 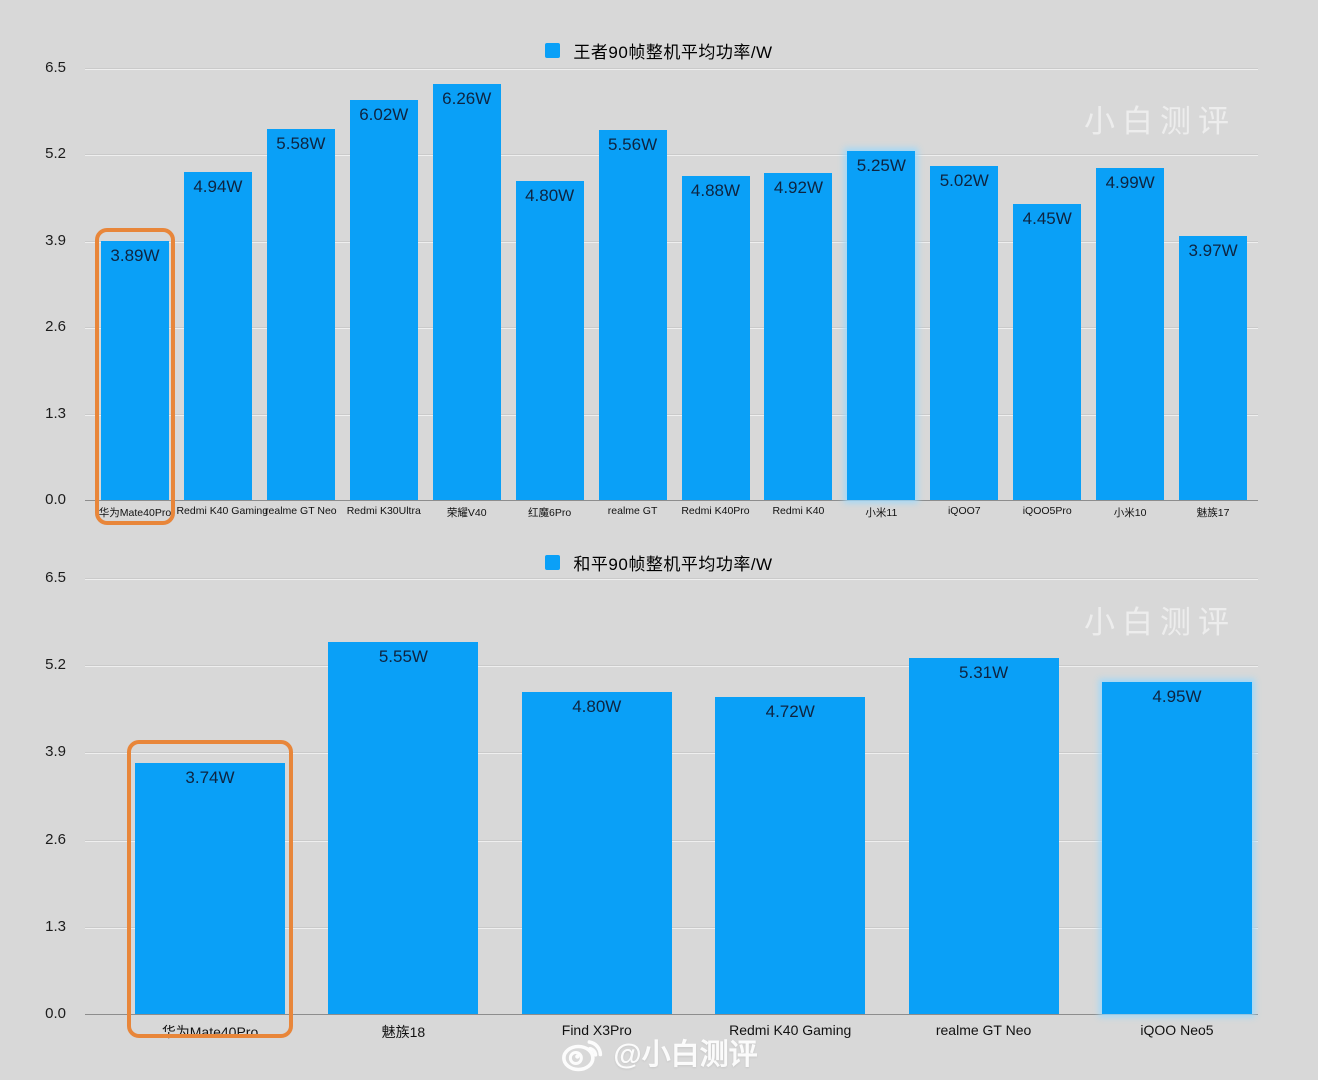 I want to click on chart-title-row: 王者90帧整机平均功率/W, so click(x=659, y=50).